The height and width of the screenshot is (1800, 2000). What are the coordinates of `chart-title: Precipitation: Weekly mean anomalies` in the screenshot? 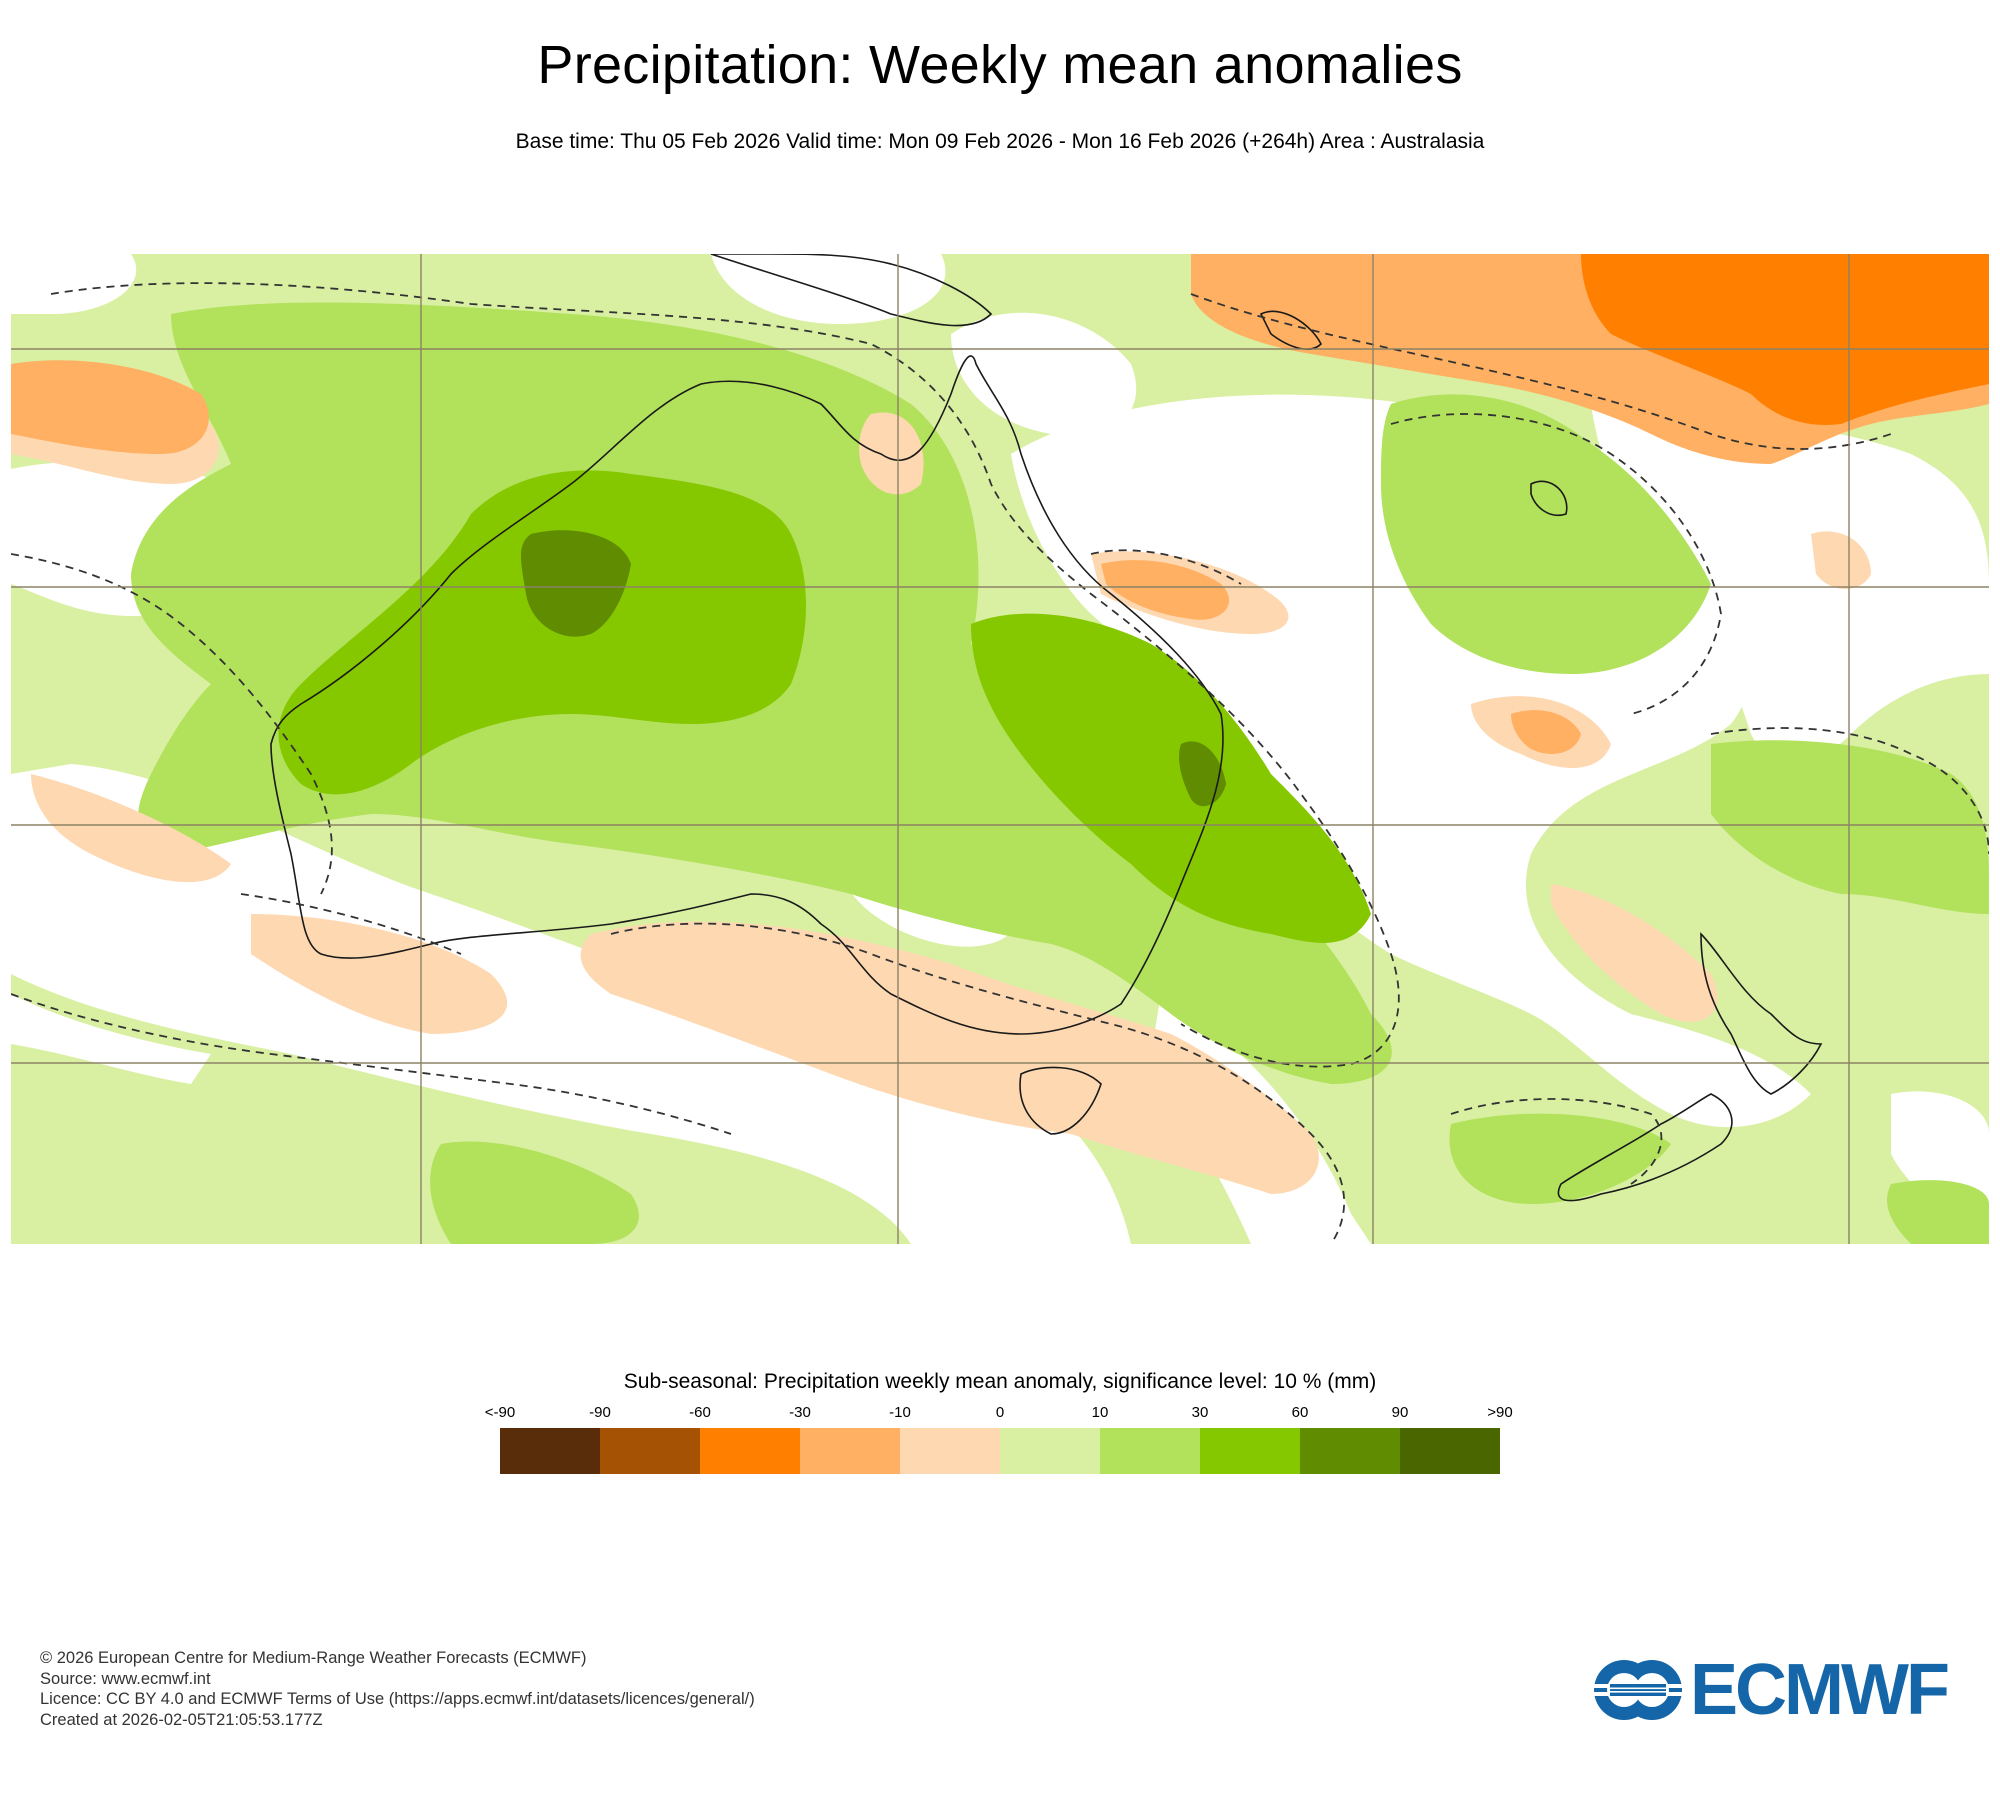 It's located at (1000, 65).